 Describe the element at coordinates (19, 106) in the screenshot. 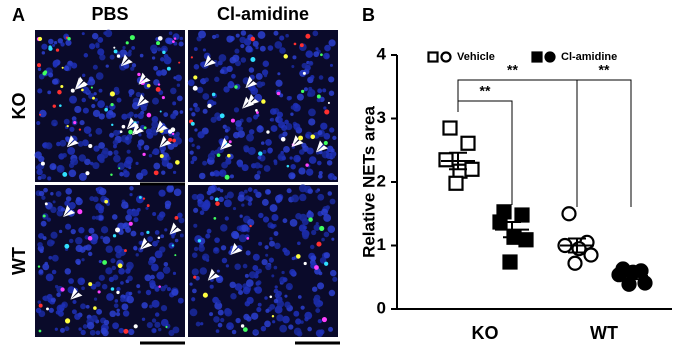

I see `row-label: KO` at that location.